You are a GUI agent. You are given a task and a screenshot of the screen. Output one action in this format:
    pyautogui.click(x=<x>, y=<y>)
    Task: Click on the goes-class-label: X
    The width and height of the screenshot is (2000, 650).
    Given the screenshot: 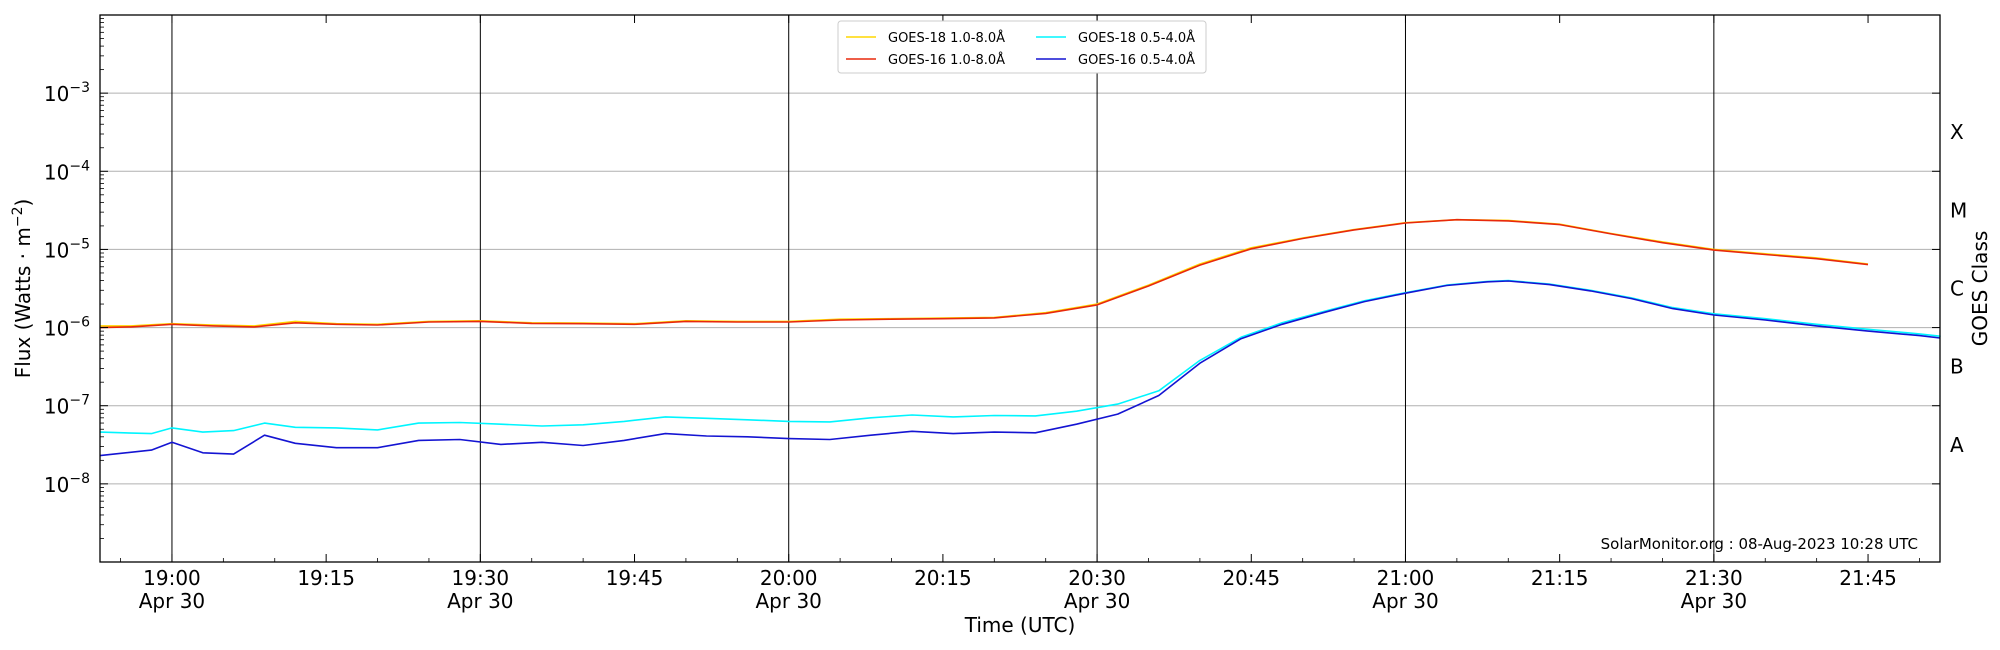 What is the action you would take?
    pyautogui.click(x=1957, y=132)
    